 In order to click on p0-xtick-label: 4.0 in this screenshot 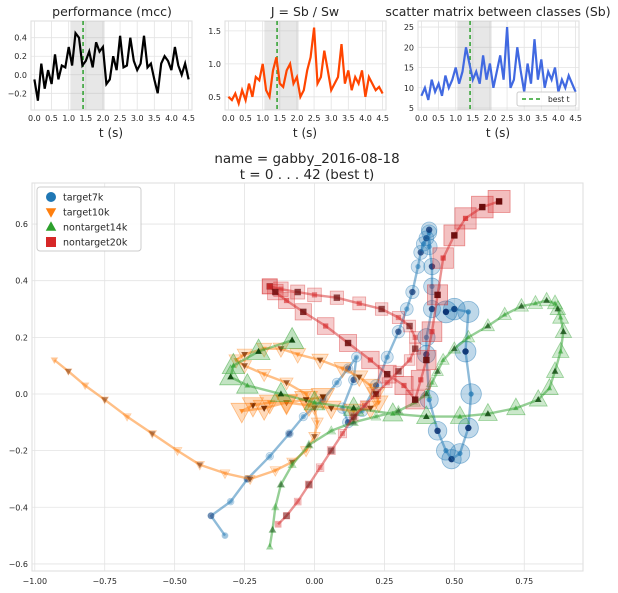, I will do `click(171, 118)`.